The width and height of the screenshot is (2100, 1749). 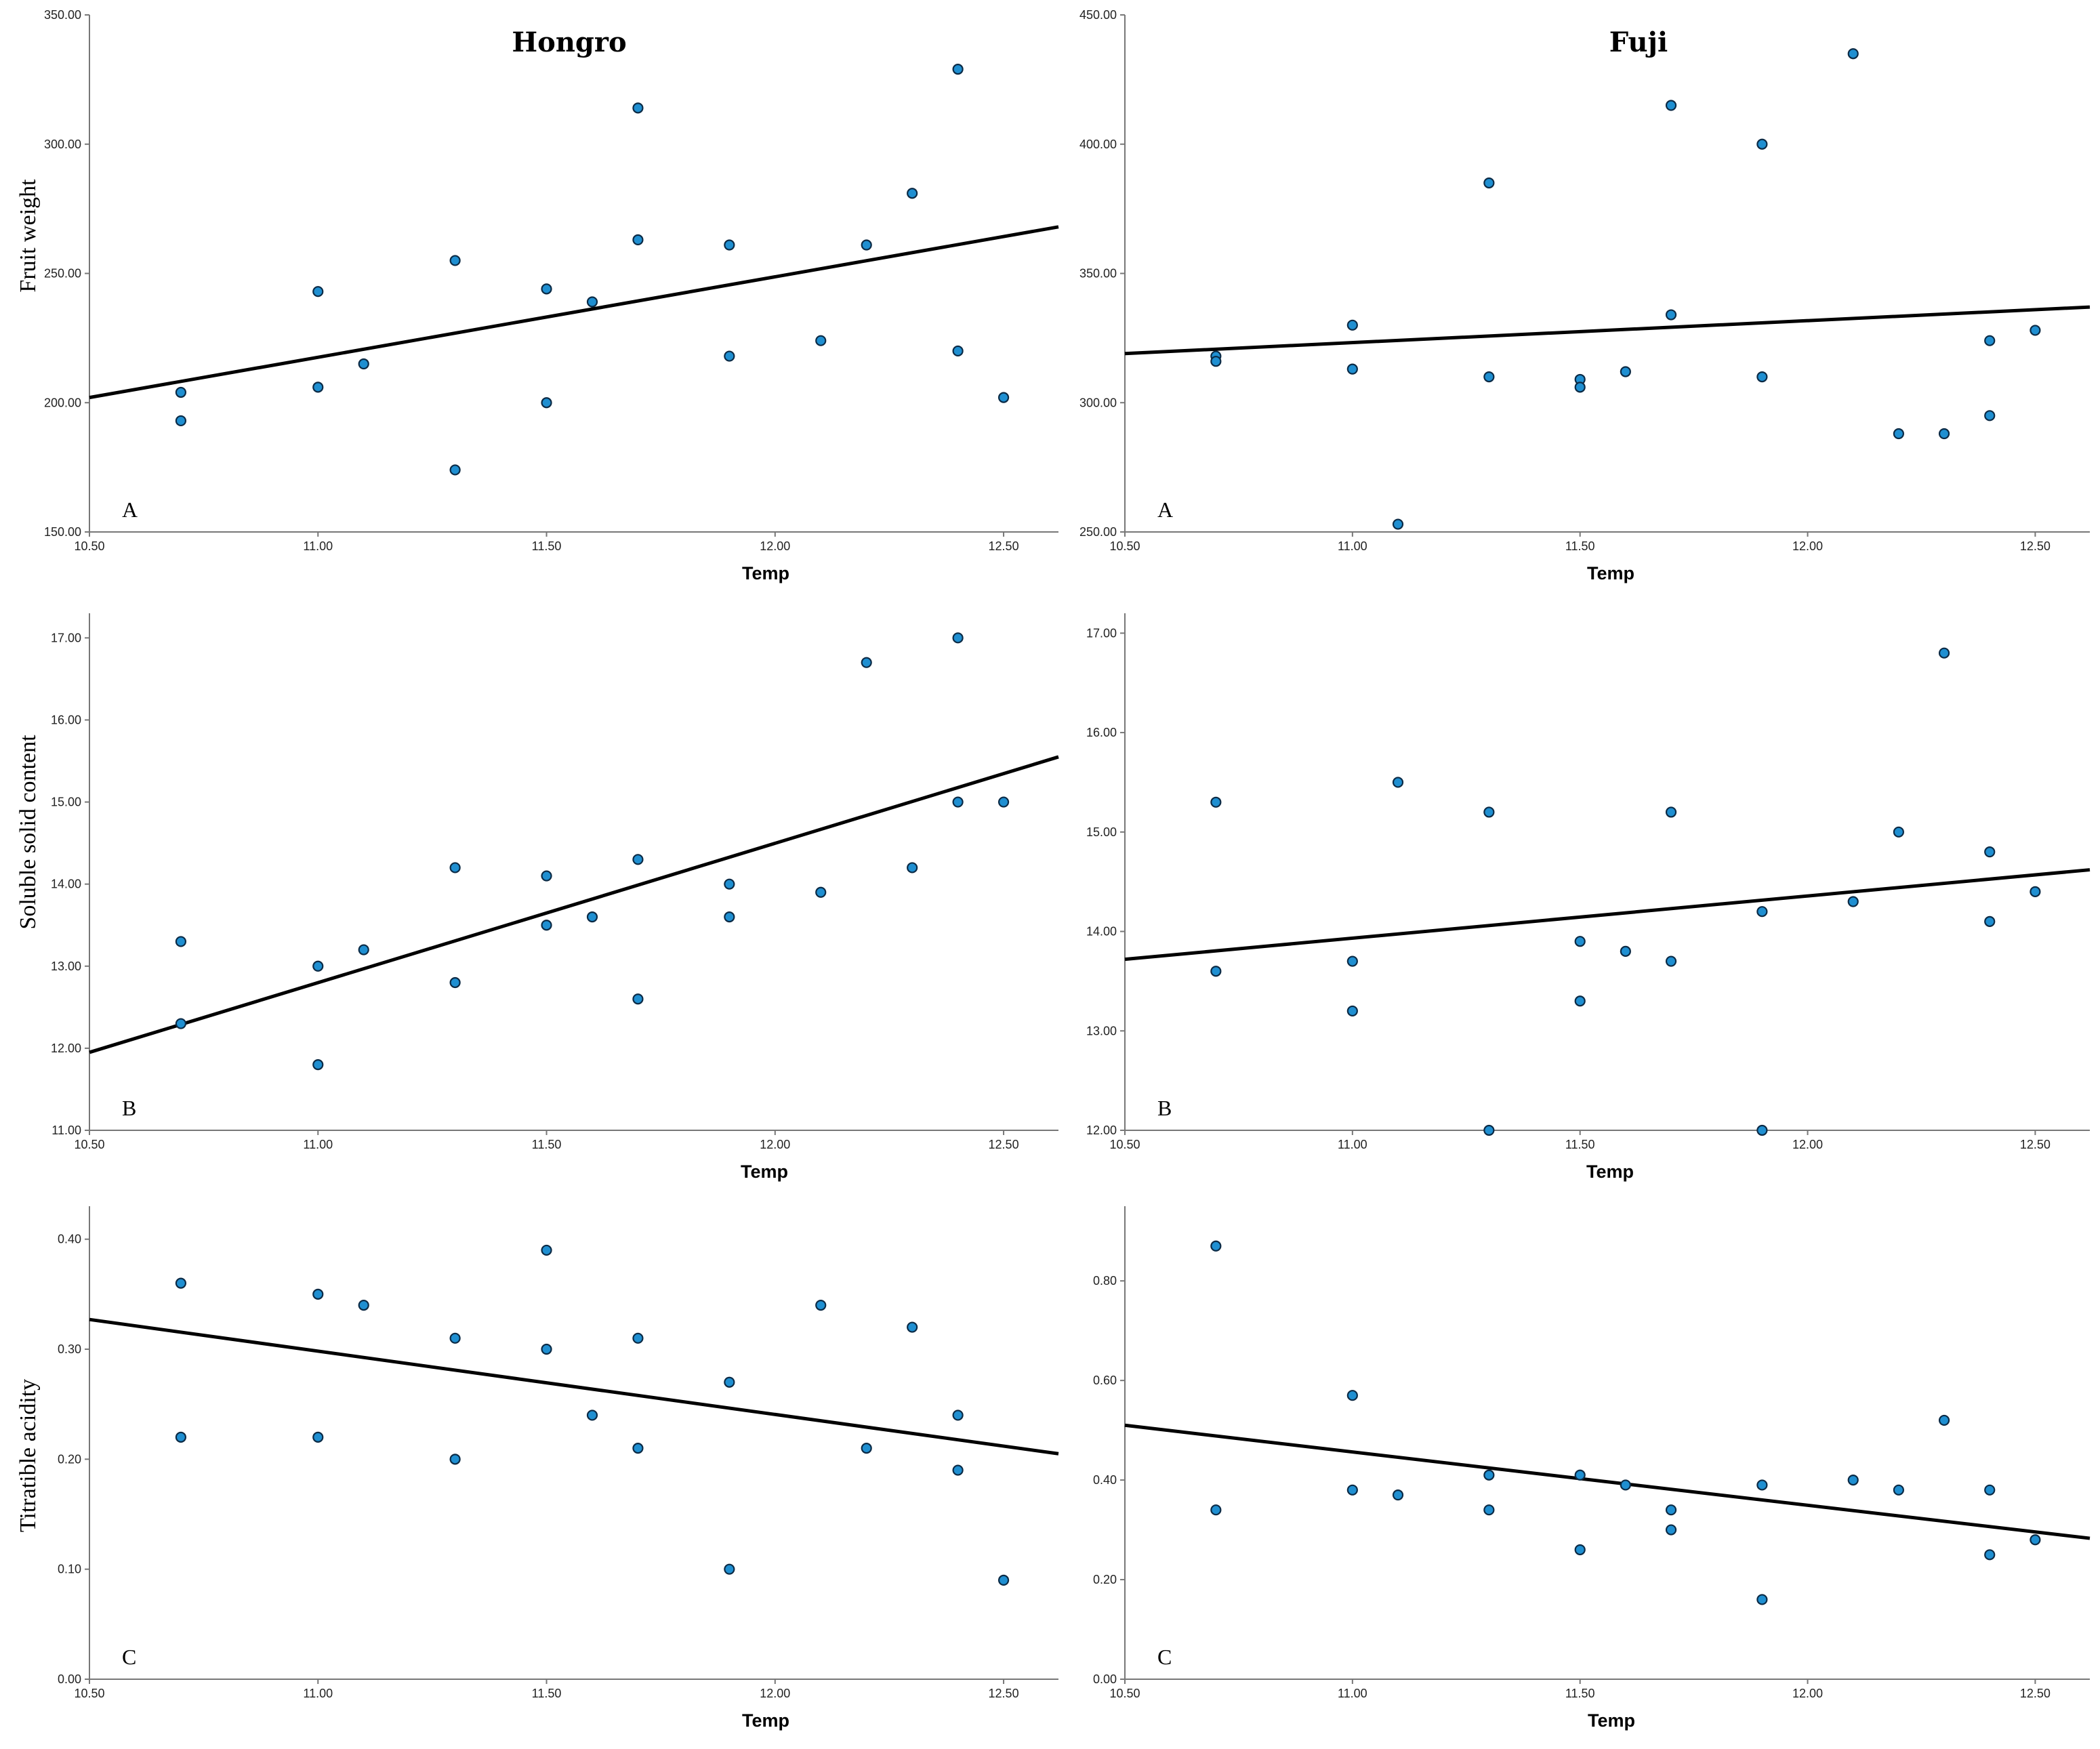 I want to click on y-tick-label: 11.00, so click(x=66, y=1130).